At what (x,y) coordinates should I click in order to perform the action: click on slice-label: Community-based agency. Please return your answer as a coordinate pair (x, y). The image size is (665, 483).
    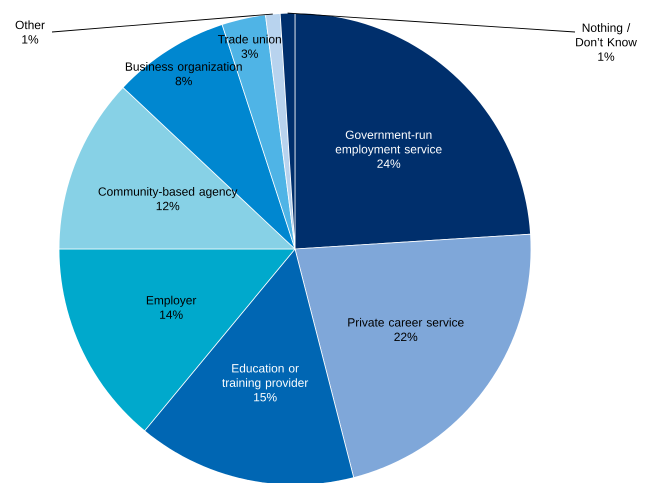
    Looking at the image, I should click on (168, 192).